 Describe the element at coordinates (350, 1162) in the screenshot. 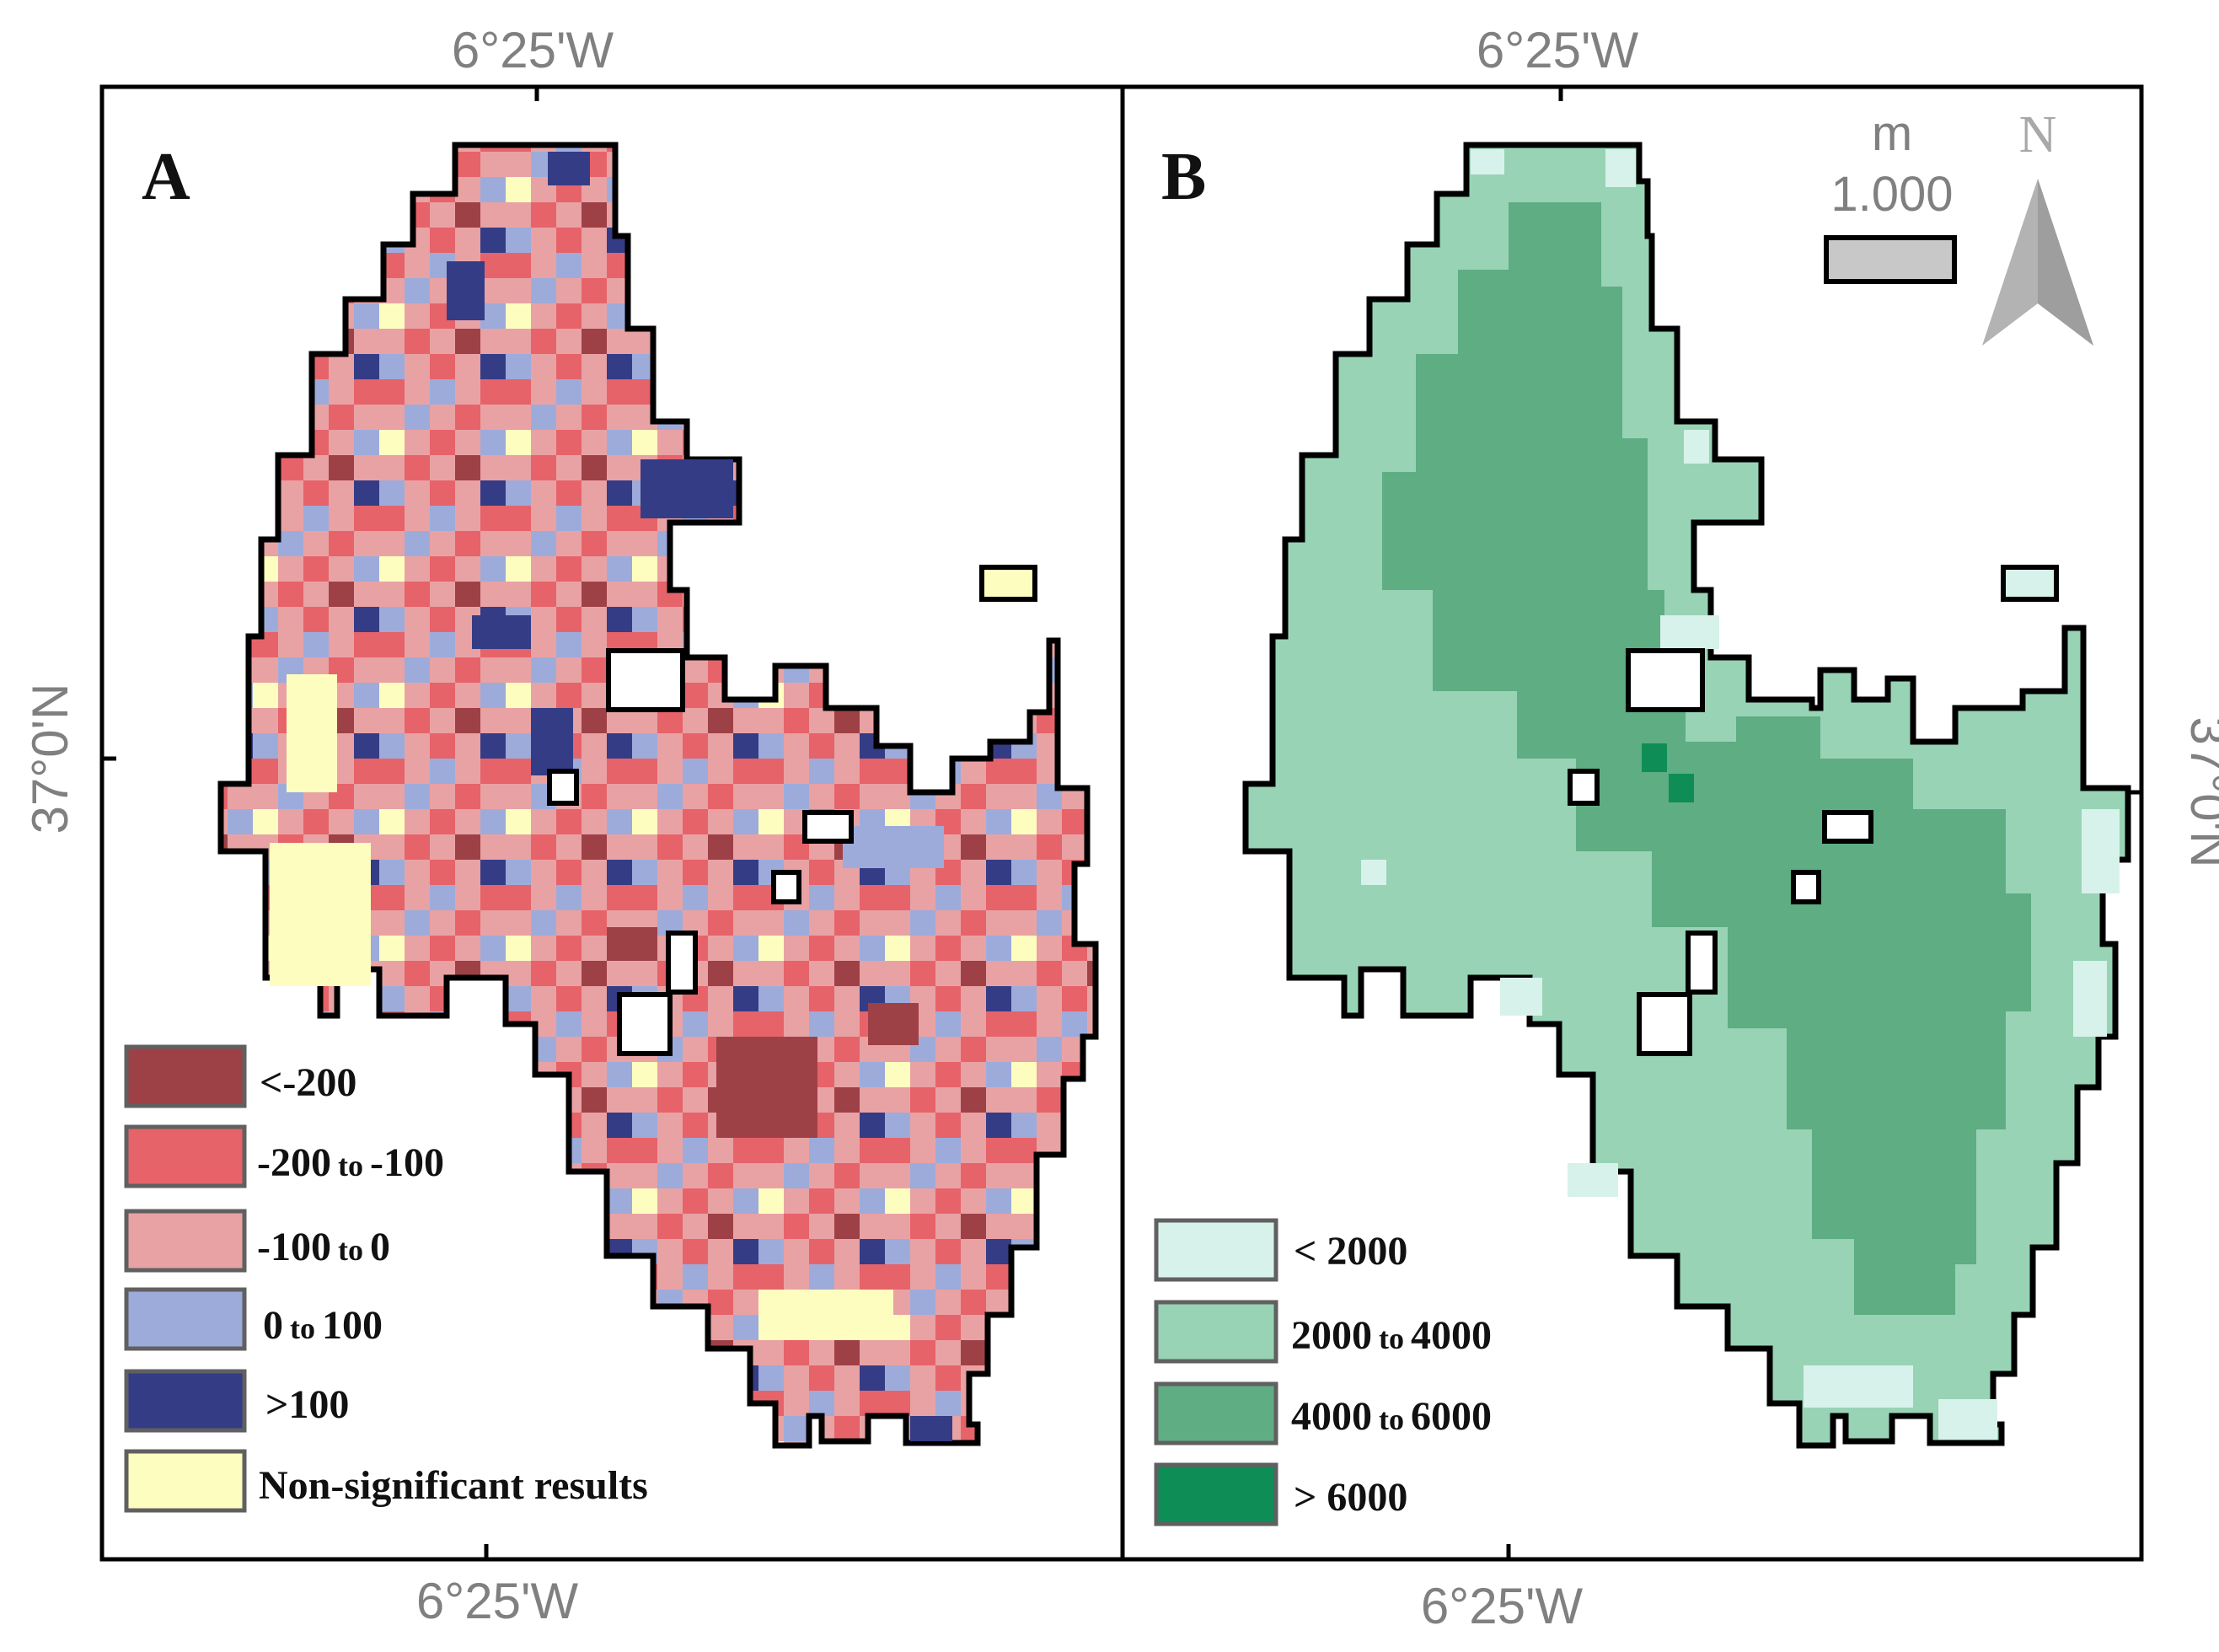

I see `legend-label: -200 to -100` at that location.